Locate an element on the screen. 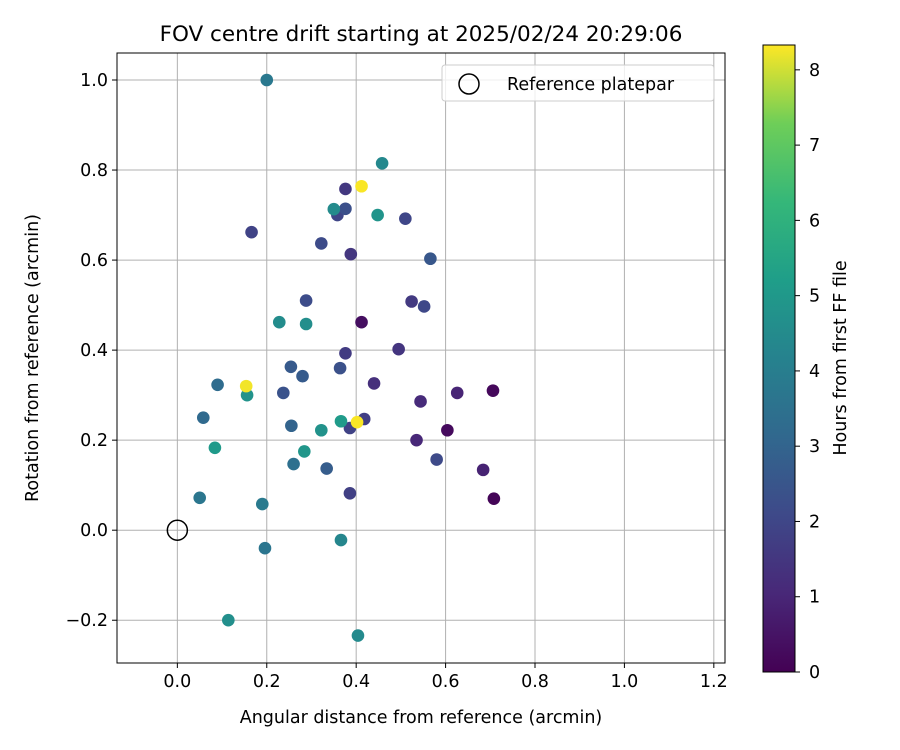 Image resolution: width=900 pixels, height=750 pixels. colorbar-tick-label: 4 is located at coordinates (814, 372).